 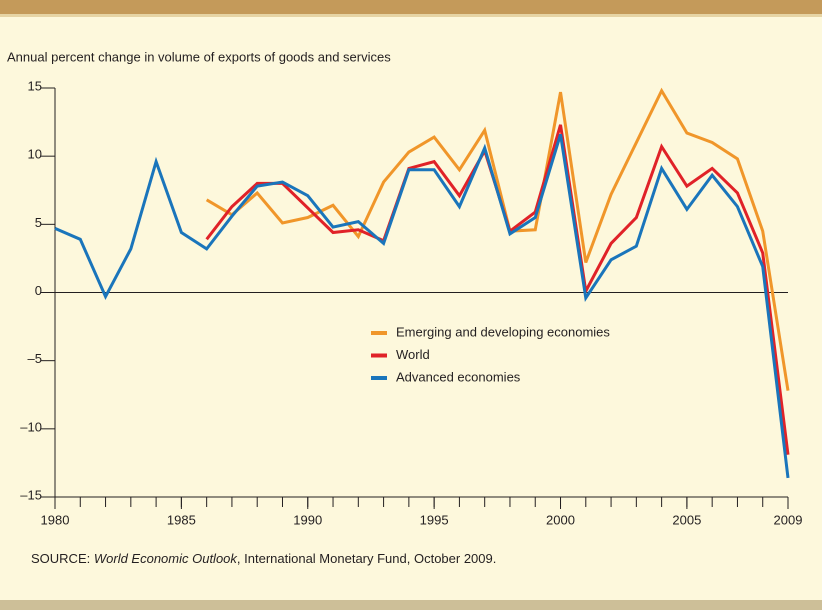 What do you see at coordinates (35, 154) in the screenshot?
I see `y-tick-label: 10` at bounding box center [35, 154].